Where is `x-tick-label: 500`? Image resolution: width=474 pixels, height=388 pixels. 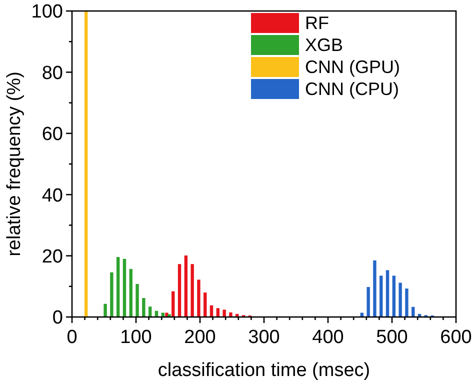 x-tick-label: 500 is located at coordinates (392, 337).